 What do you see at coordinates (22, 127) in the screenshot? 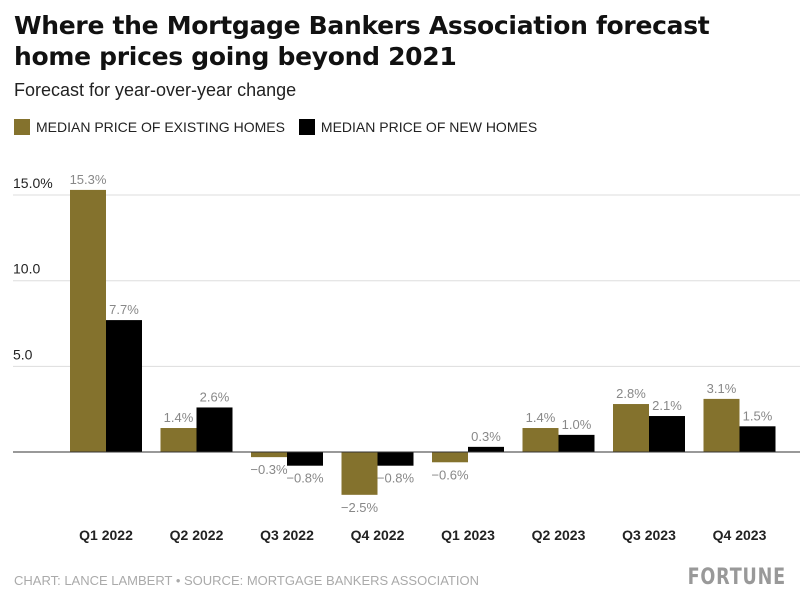
I see `legend-swatch-existing` at bounding box center [22, 127].